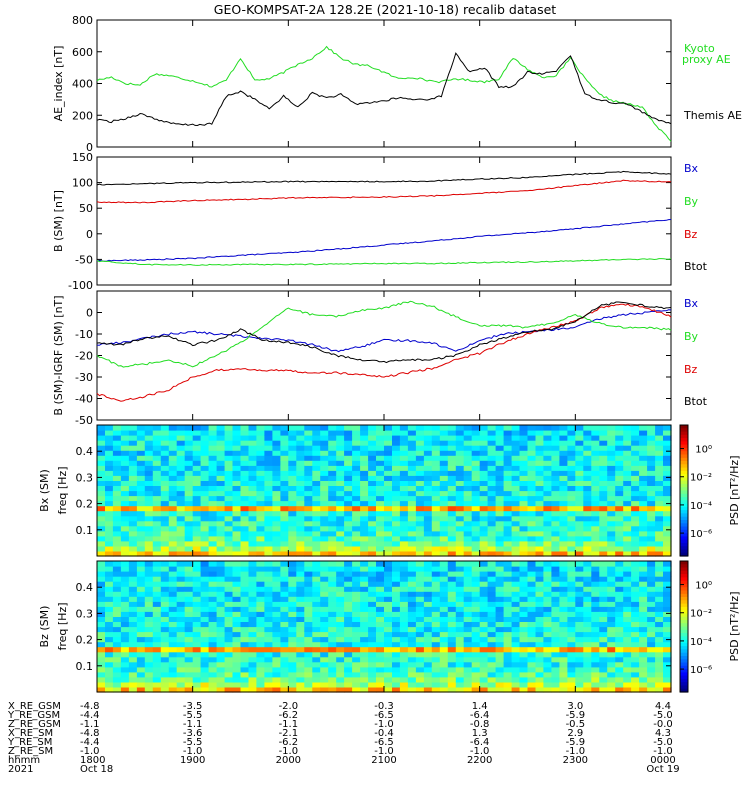  Describe the element at coordinates (480, 751) in the screenshot. I see `ephem-value: -1.0` at that location.